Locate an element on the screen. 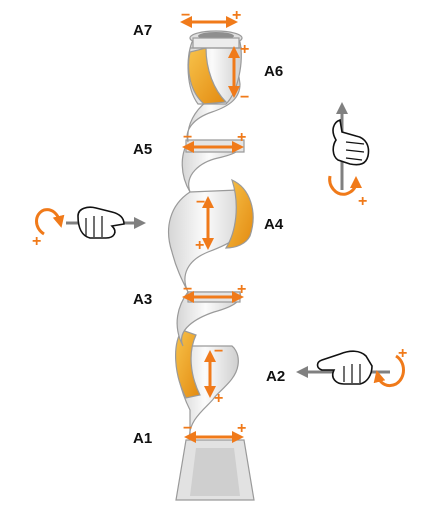  thumb-left-rotation-icon is located at coordinates (90, 222).